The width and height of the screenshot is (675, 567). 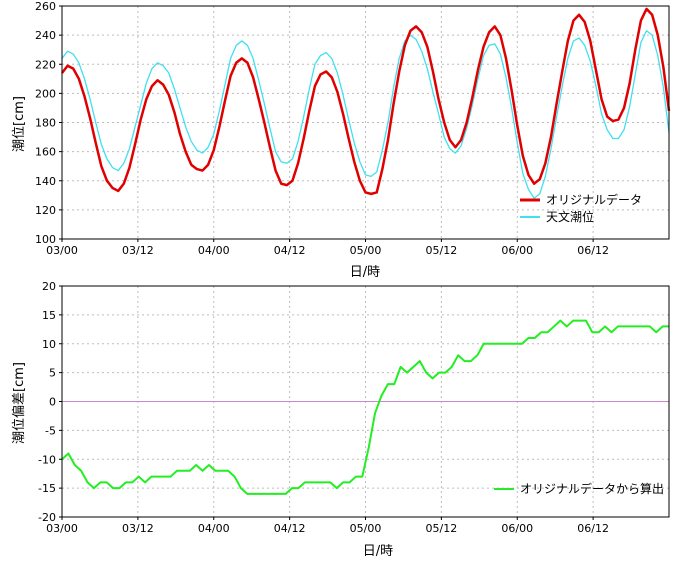 What do you see at coordinates (50, 430) in the screenshot?
I see `y-tick-label: -5` at bounding box center [50, 430].